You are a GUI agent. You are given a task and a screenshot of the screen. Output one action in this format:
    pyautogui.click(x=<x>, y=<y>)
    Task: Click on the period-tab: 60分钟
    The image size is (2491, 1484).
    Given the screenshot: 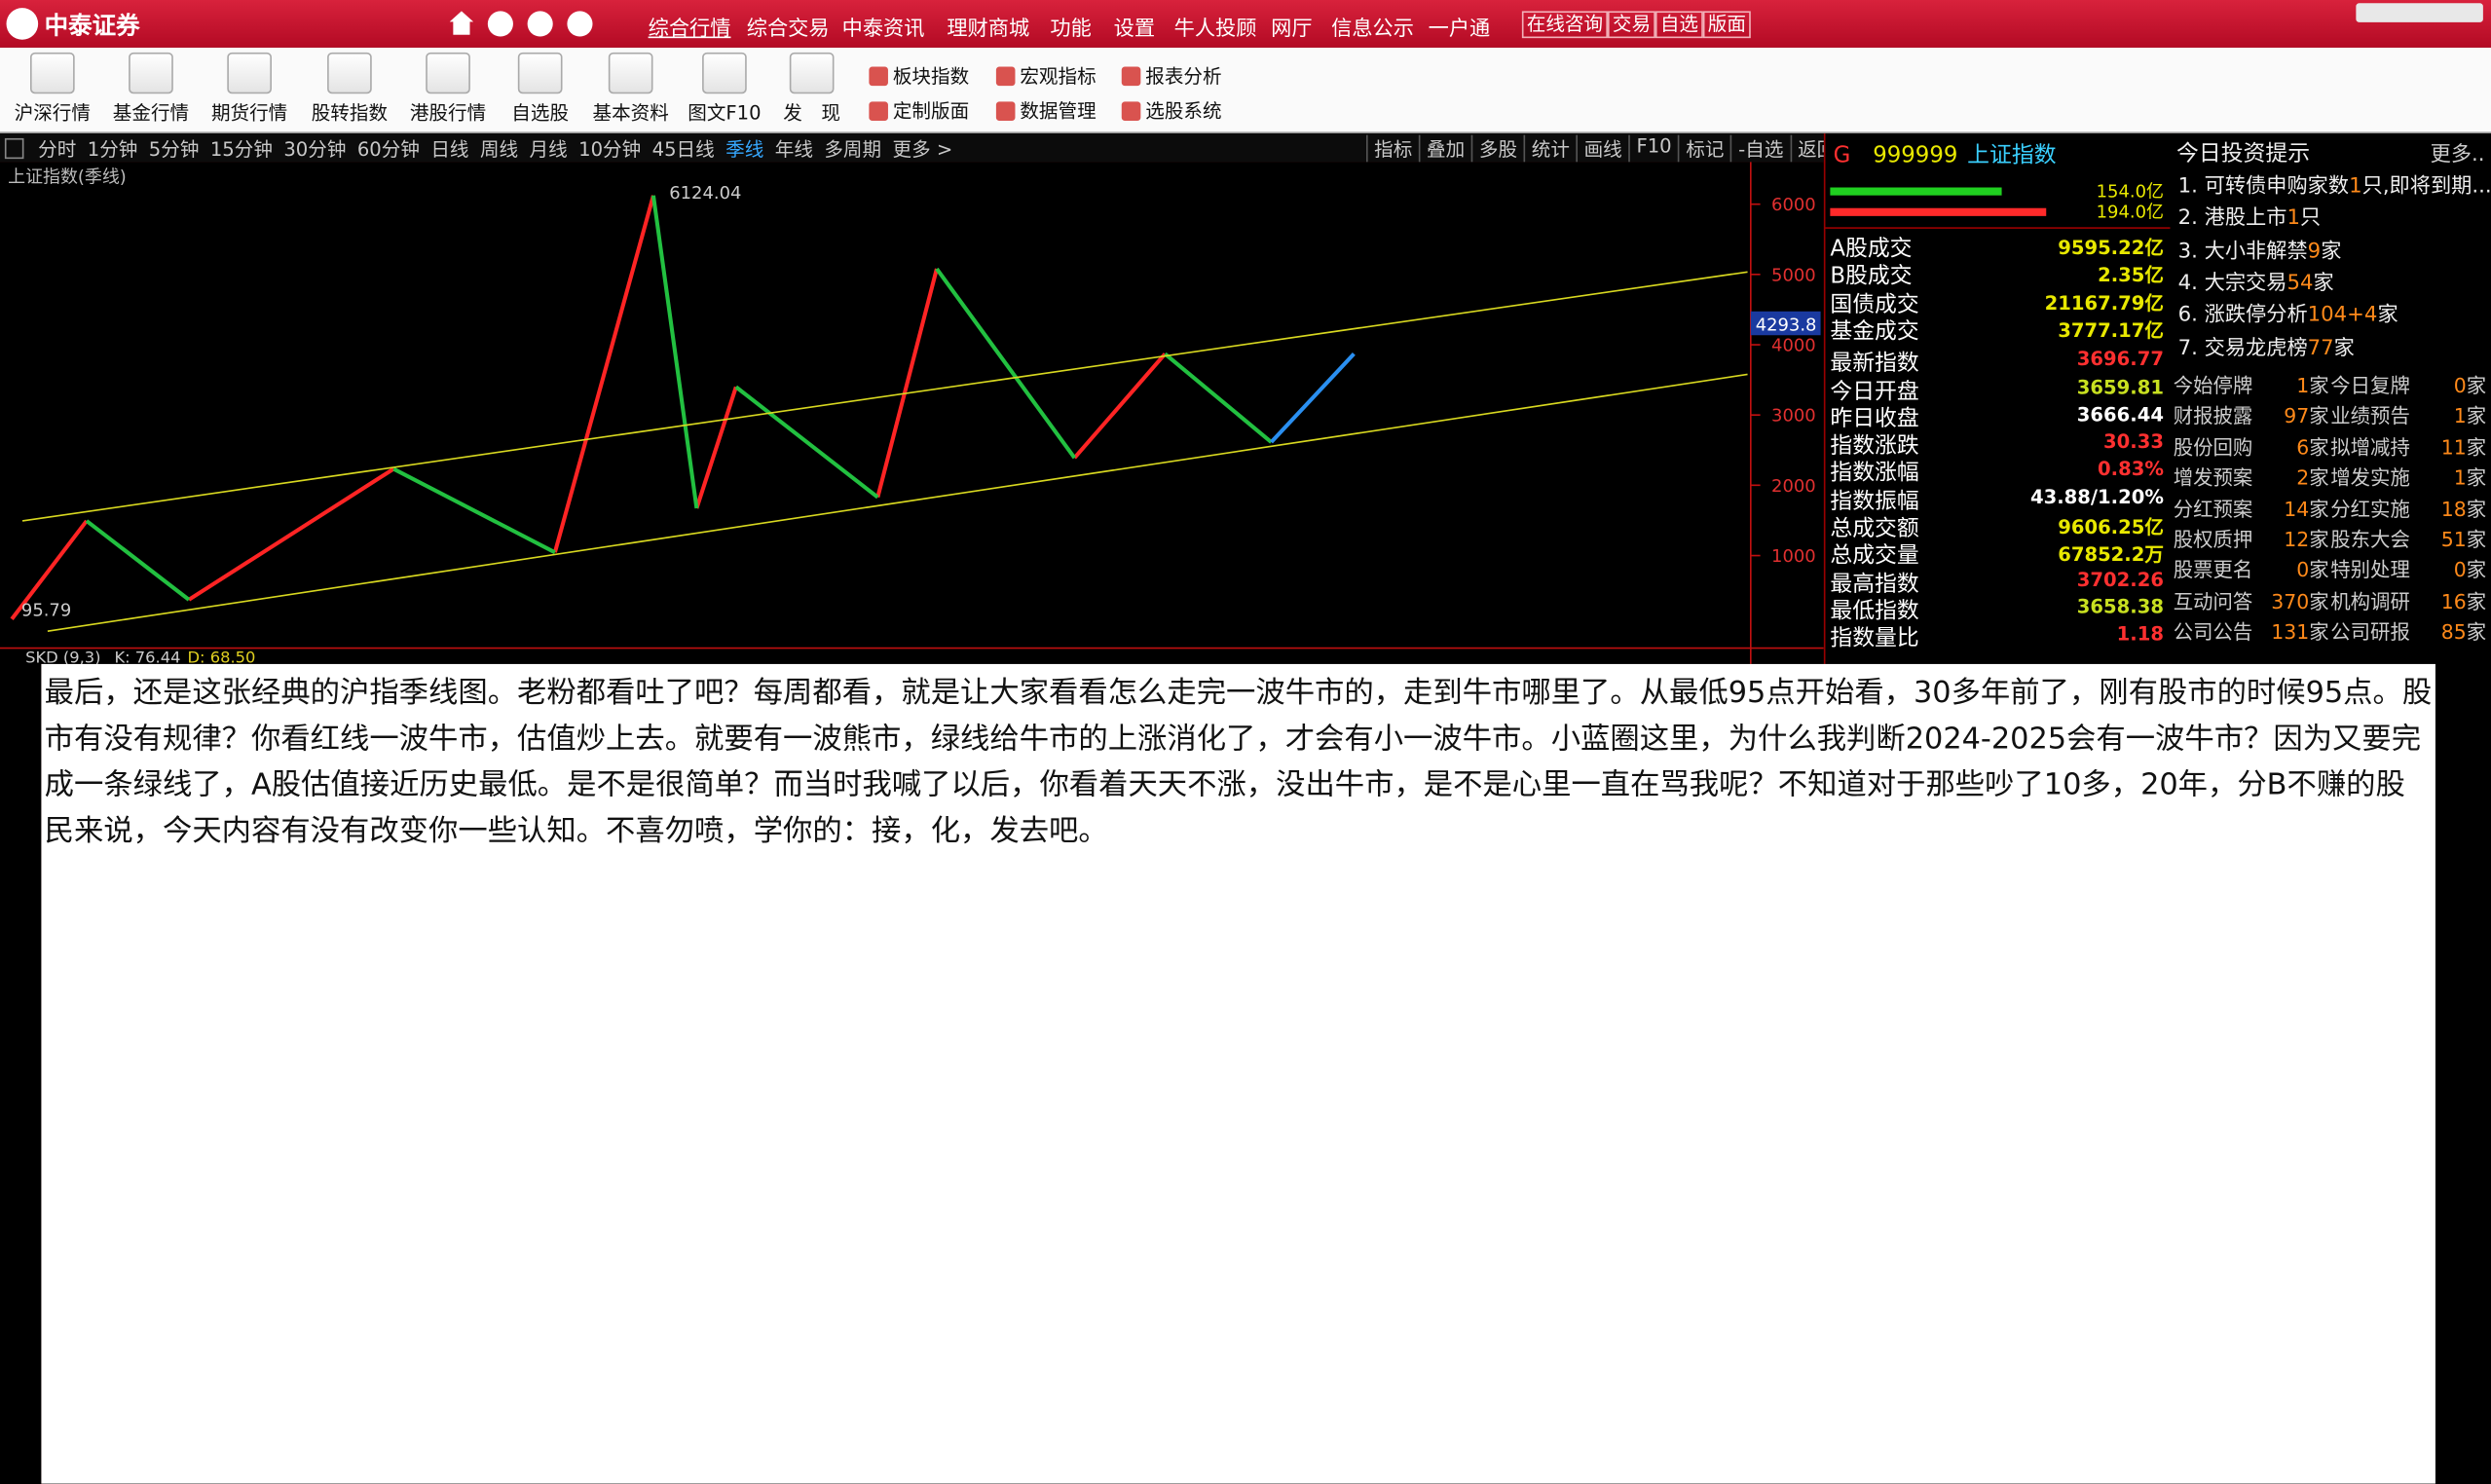 What is the action you would take?
    pyautogui.click(x=388, y=149)
    